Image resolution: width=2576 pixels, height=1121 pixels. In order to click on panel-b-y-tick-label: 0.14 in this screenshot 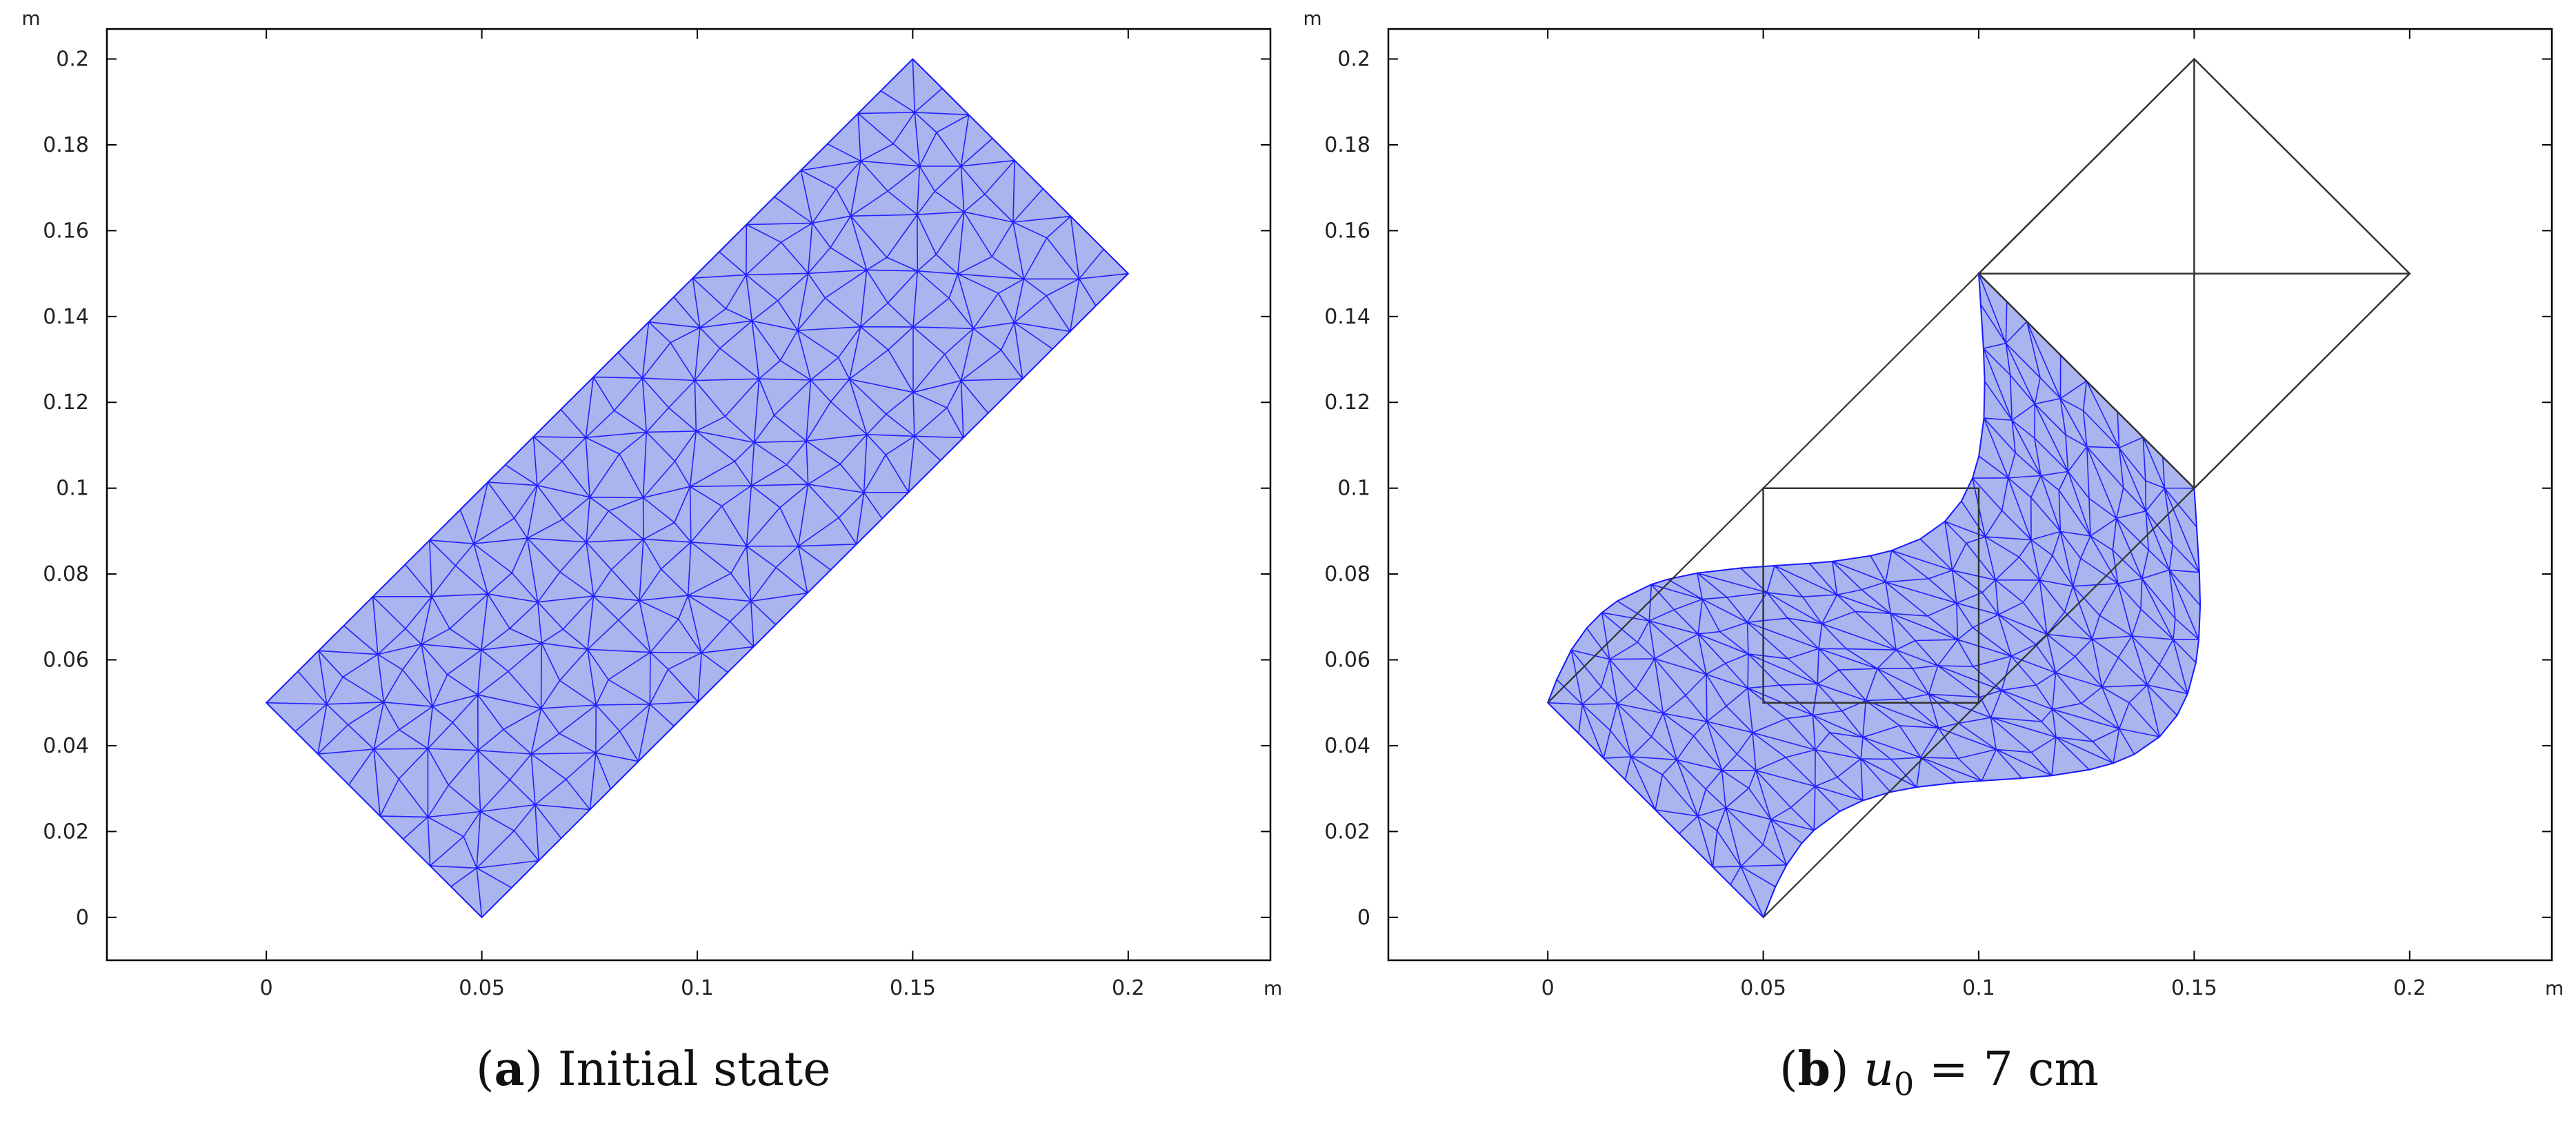, I will do `click(1347, 317)`.